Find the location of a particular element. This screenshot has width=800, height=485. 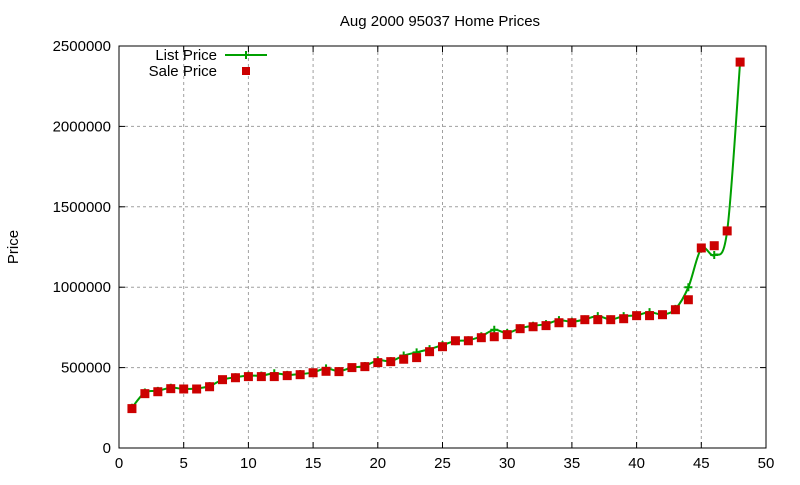

x-tick-label: 40 is located at coordinates (636, 463).